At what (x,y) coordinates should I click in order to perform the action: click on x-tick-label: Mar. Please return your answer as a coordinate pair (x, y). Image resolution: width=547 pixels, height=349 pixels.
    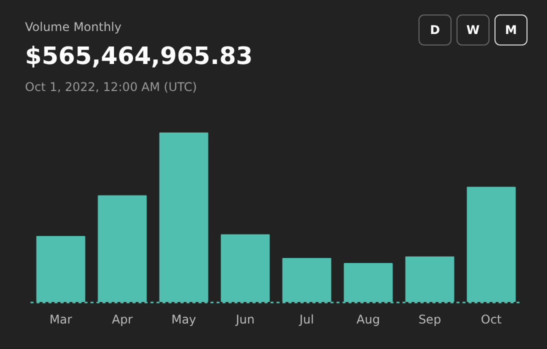
    Looking at the image, I should click on (60, 319).